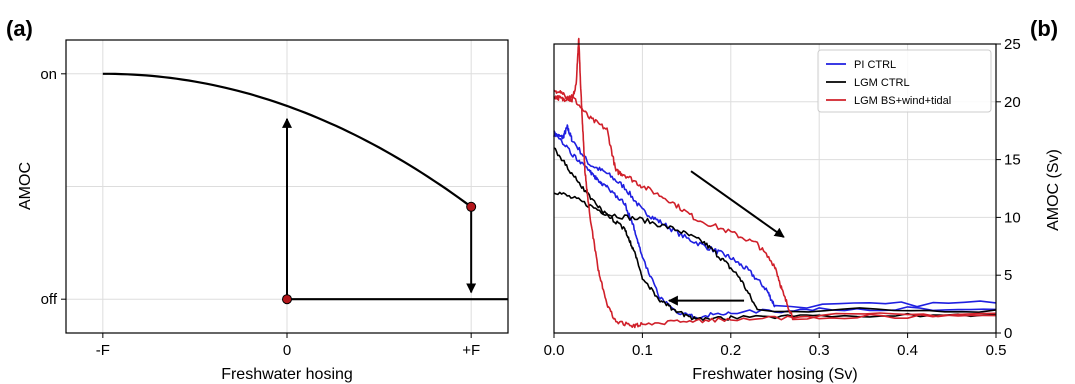 This screenshot has height=384, width=1075. What do you see at coordinates (287, 374) in the screenshot?
I see `panel-a-xlabel: Freshwater hosing` at bounding box center [287, 374].